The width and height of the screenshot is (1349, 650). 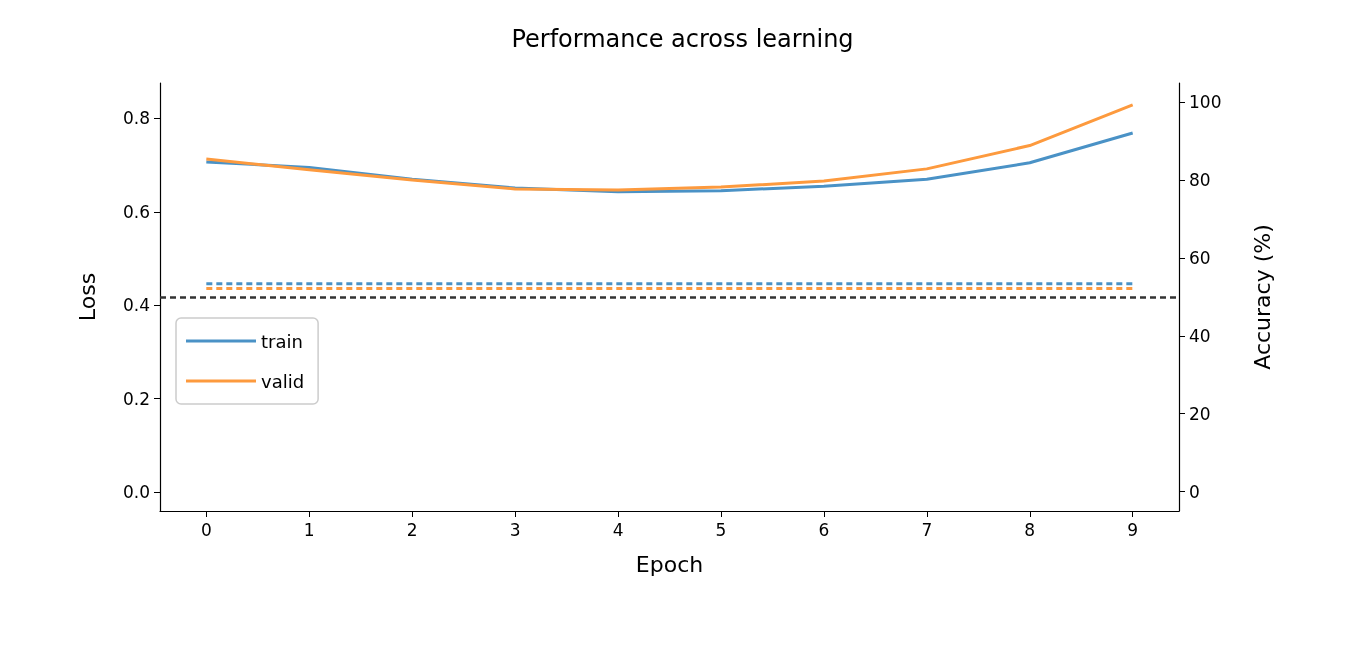 I want to click on y2-tick-label: 20, so click(x=1200, y=413).